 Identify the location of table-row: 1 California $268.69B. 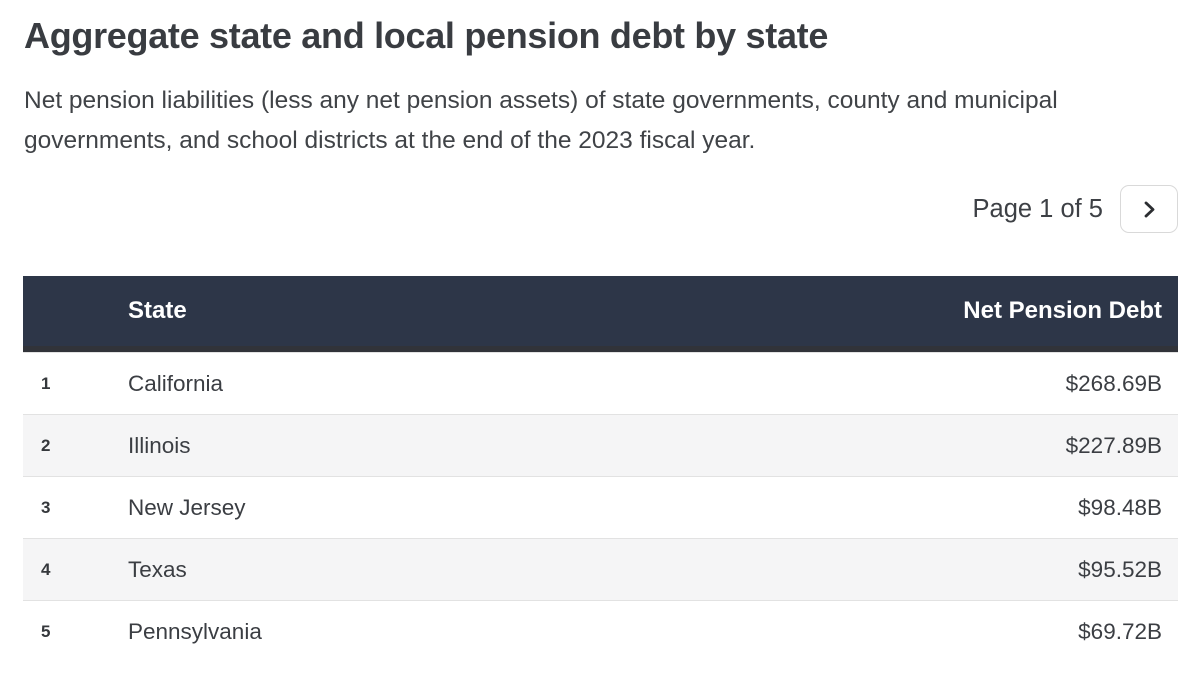
(600, 383).